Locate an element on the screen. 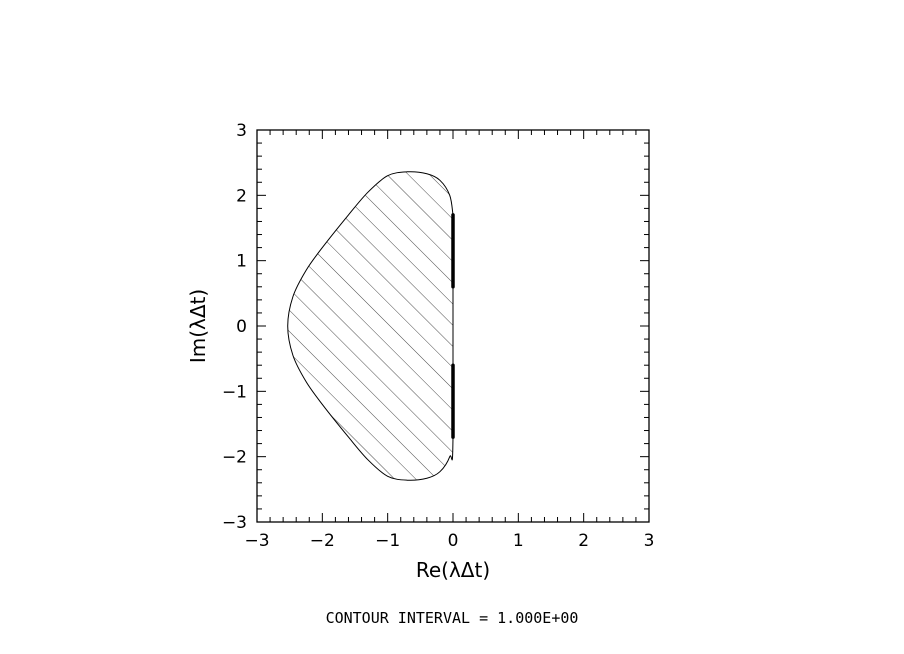 This screenshot has width=904, height=654. x-tick-label: 3 is located at coordinates (649, 541).